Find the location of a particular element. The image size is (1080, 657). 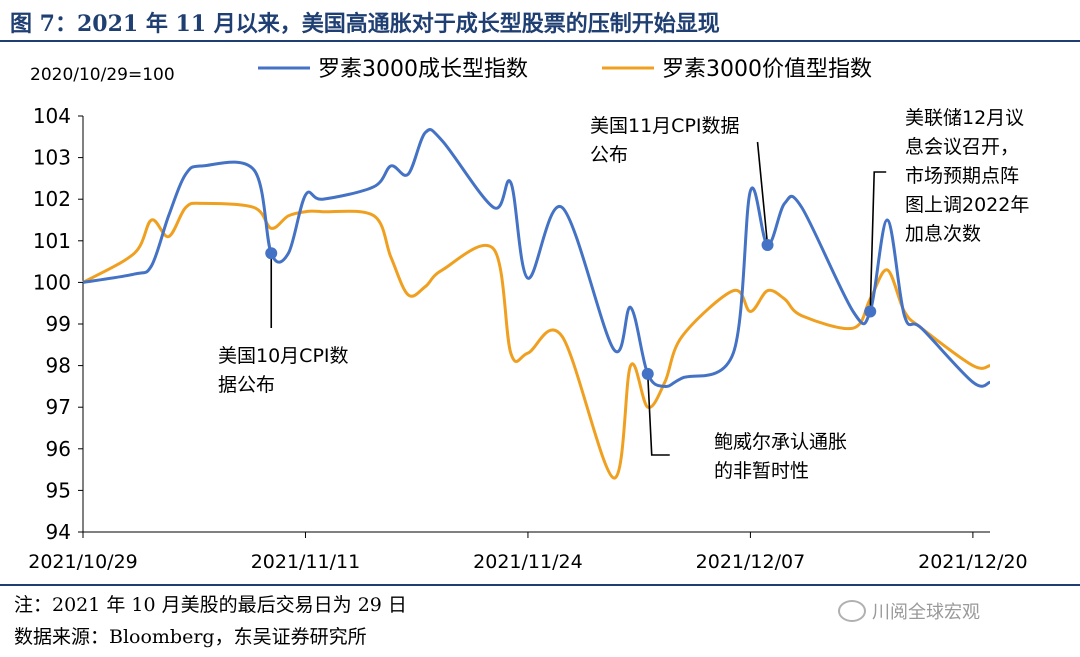

title-underline is located at coordinates (540, 41).